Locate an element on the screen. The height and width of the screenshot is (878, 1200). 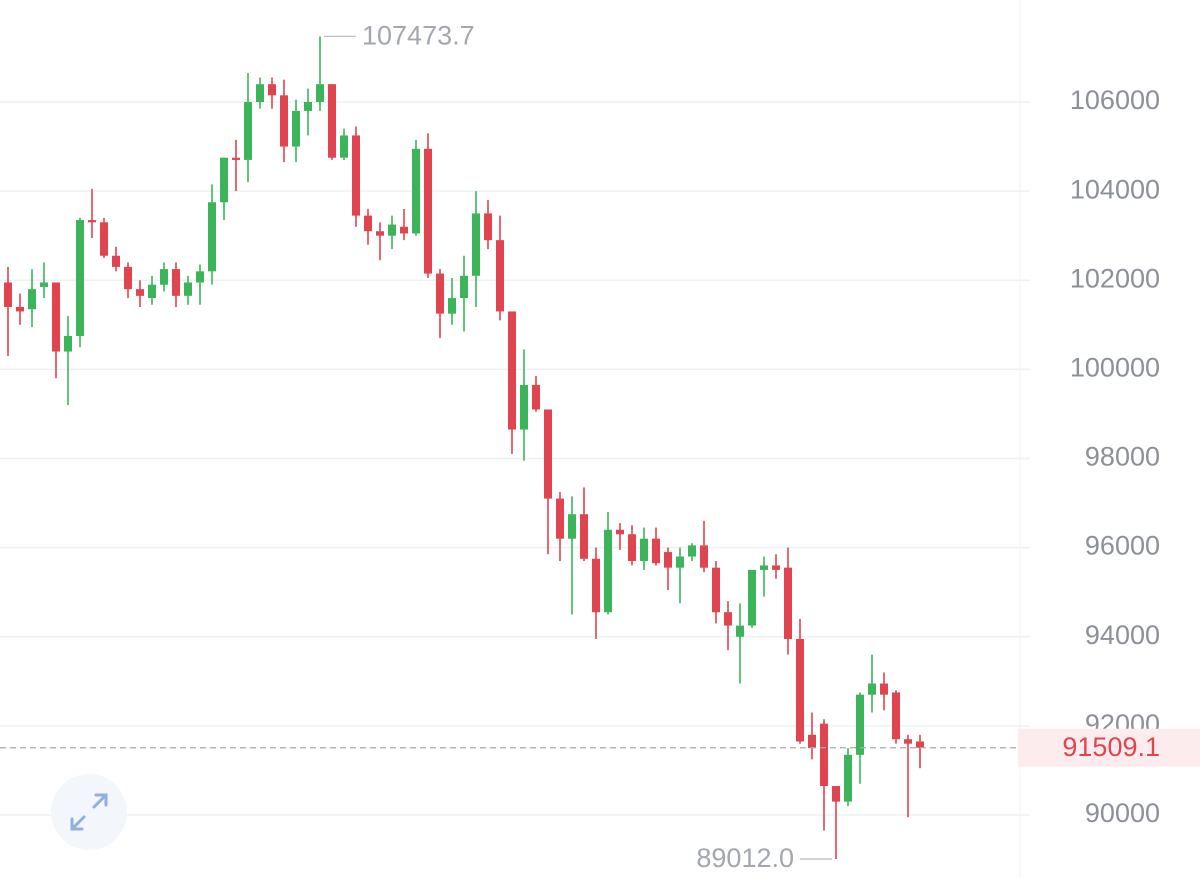
y-tick-label: 106000 is located at coordinates (1115, 100).